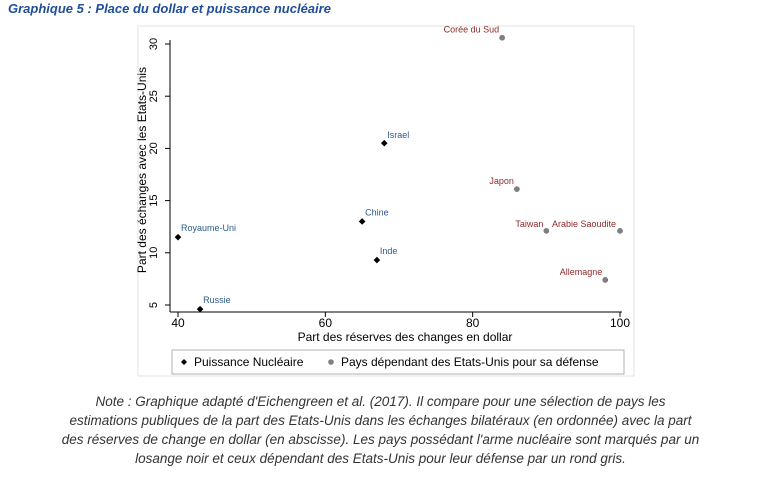 Image resolution: width=761 pixels, height=482 pixels. I want to click on x-tick-label-60: 60, so click(326, 323).